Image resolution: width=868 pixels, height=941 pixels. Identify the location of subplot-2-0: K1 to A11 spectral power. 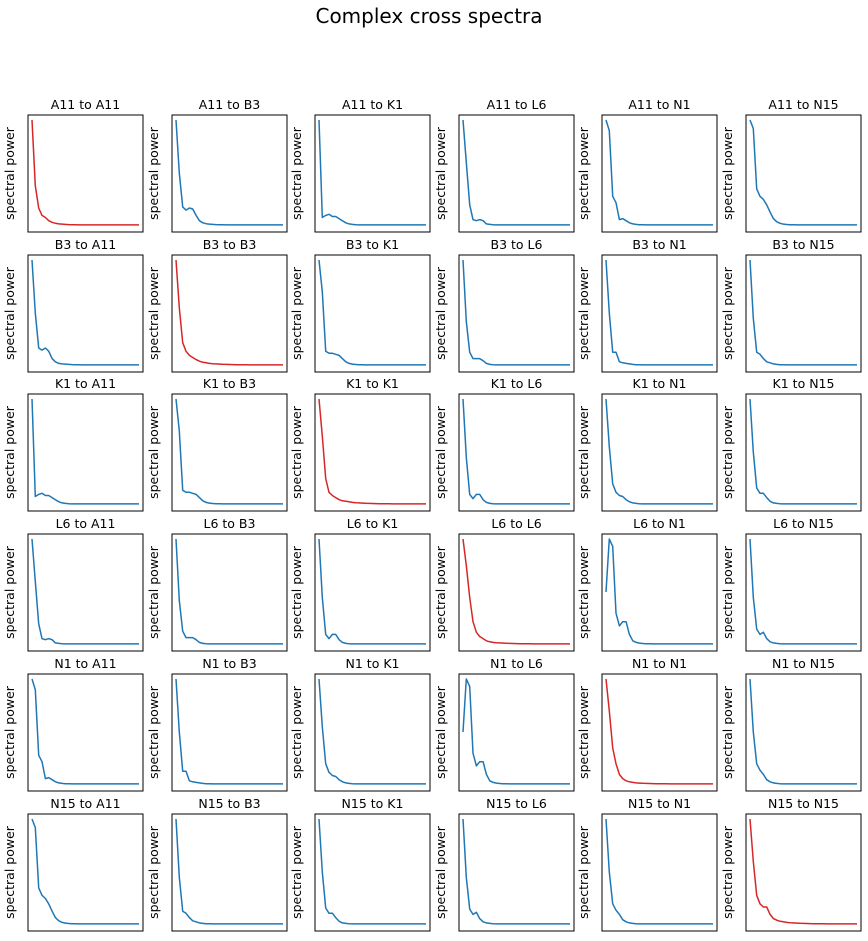
(73, 444).